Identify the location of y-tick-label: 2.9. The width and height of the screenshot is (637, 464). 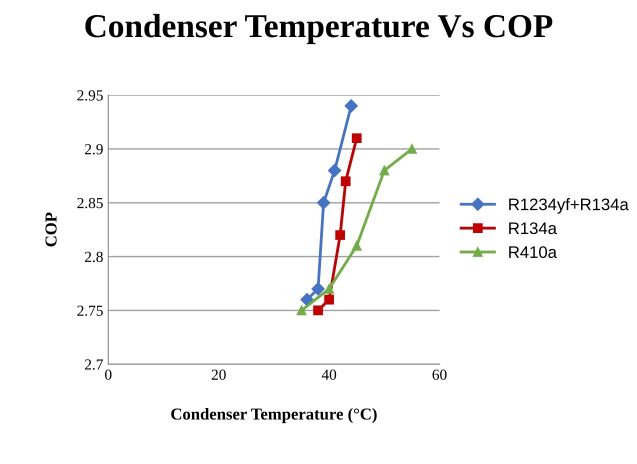
(94, 149).